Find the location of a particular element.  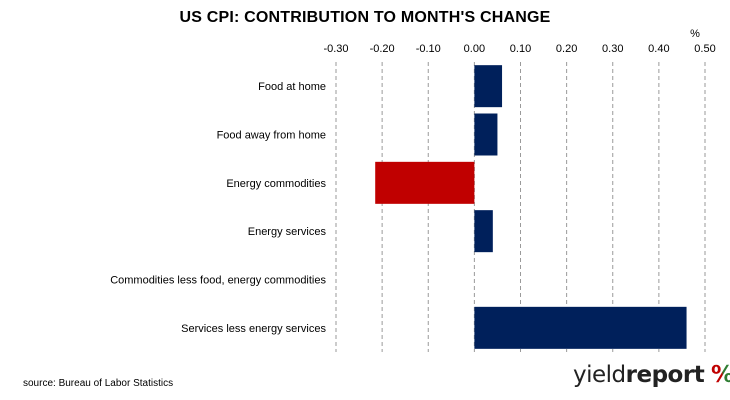

x-tick-label: 0.10 is located at coordinates (520, 49).